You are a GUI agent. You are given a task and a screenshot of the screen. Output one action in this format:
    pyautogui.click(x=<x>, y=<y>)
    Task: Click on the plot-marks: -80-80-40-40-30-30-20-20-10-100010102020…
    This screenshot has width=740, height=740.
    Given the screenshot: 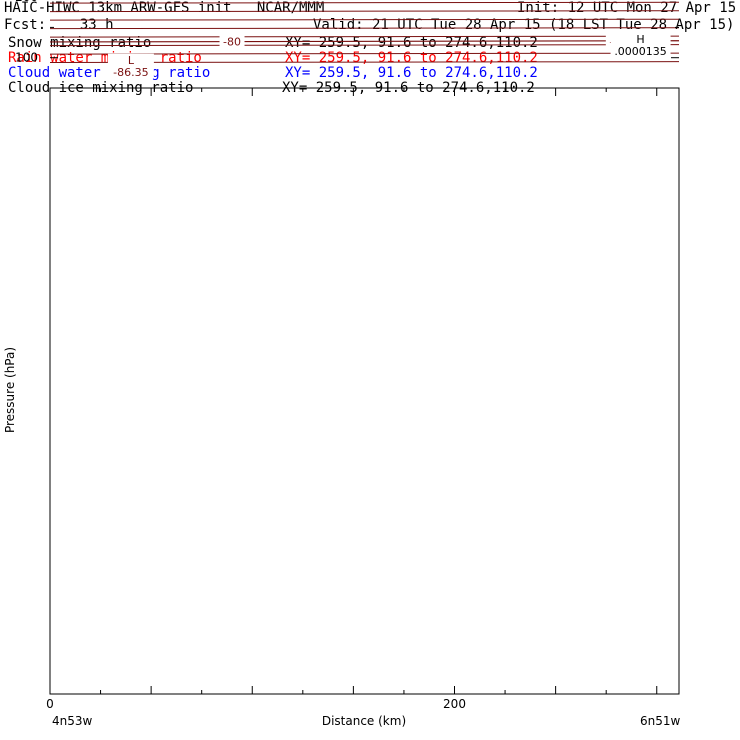 What is the action you would take?
    pyautogui.click(x=389, y=56)
    